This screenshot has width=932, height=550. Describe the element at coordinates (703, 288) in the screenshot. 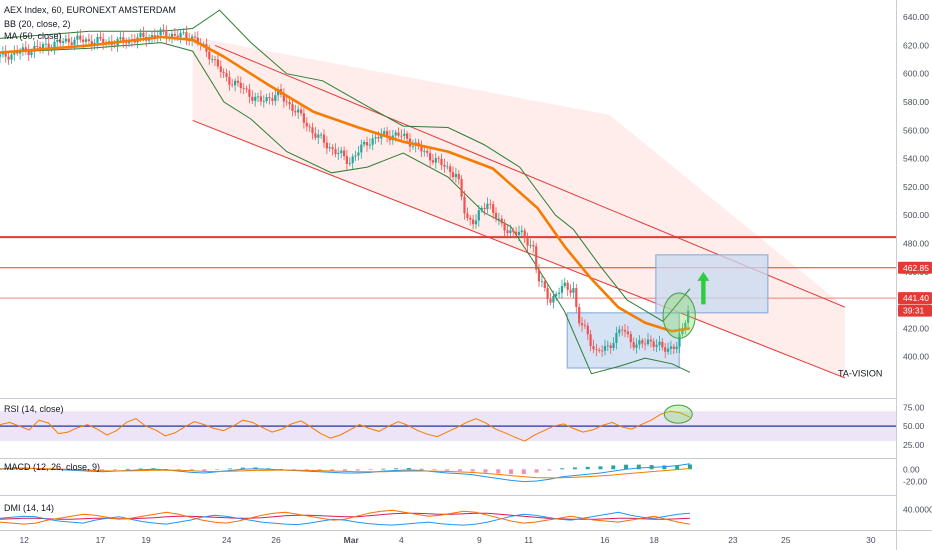

I see `up-arrow-icon` at that location.